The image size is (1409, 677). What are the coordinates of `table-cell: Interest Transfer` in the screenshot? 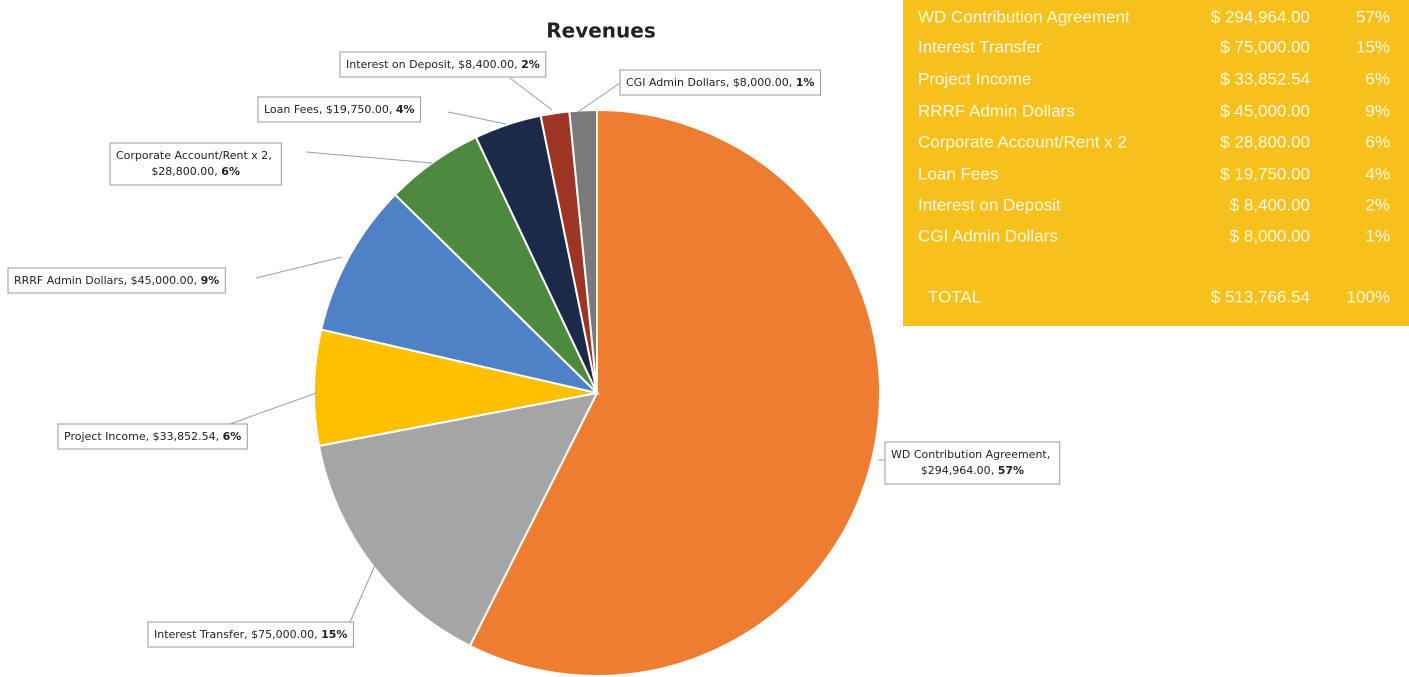 It's located at (980, 46).